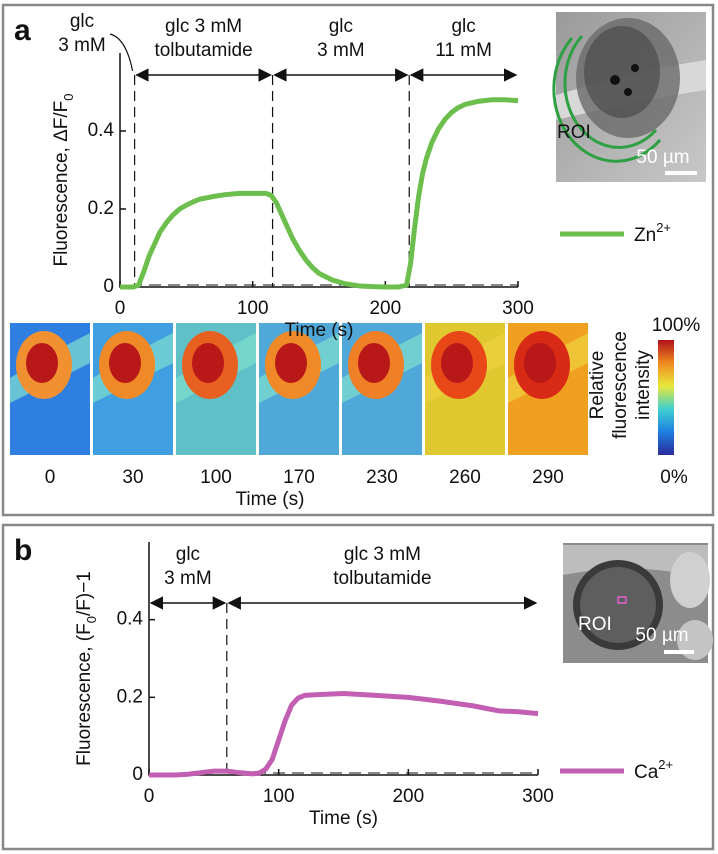 Image resolution: width=718 pixels, height=854 pixels. I want to click on legend-label: Zn2+, so click(652, 233).